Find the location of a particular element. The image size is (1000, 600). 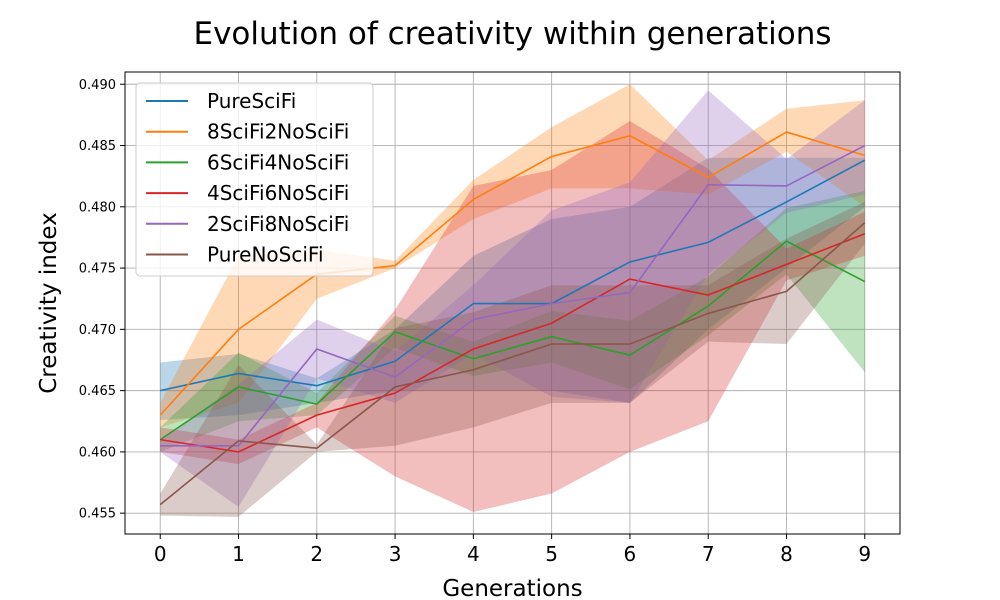

legend-label: 4SciFi6NoSciFi is located at coordinates (278, 193).